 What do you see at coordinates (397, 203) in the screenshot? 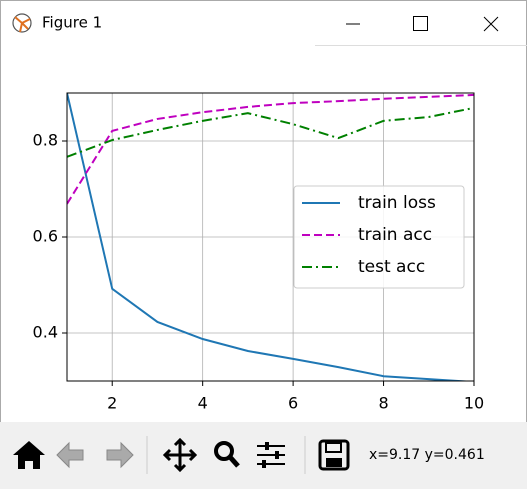
I see `legend-label: train loss` at bounding box center [397, 203].